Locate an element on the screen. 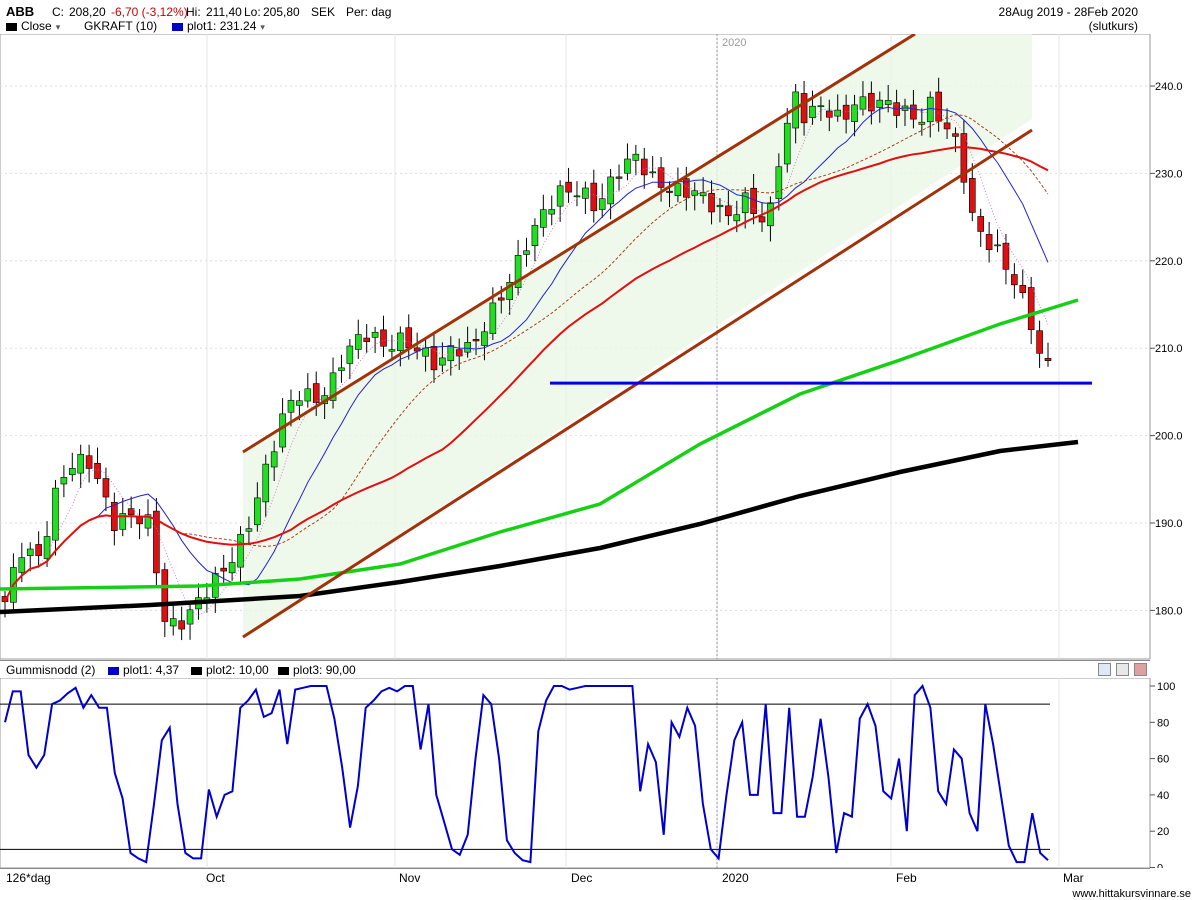 The image size is (1197, 900). legend-gkraft: GKRAFT (10) is located at coordinates (121, 26).